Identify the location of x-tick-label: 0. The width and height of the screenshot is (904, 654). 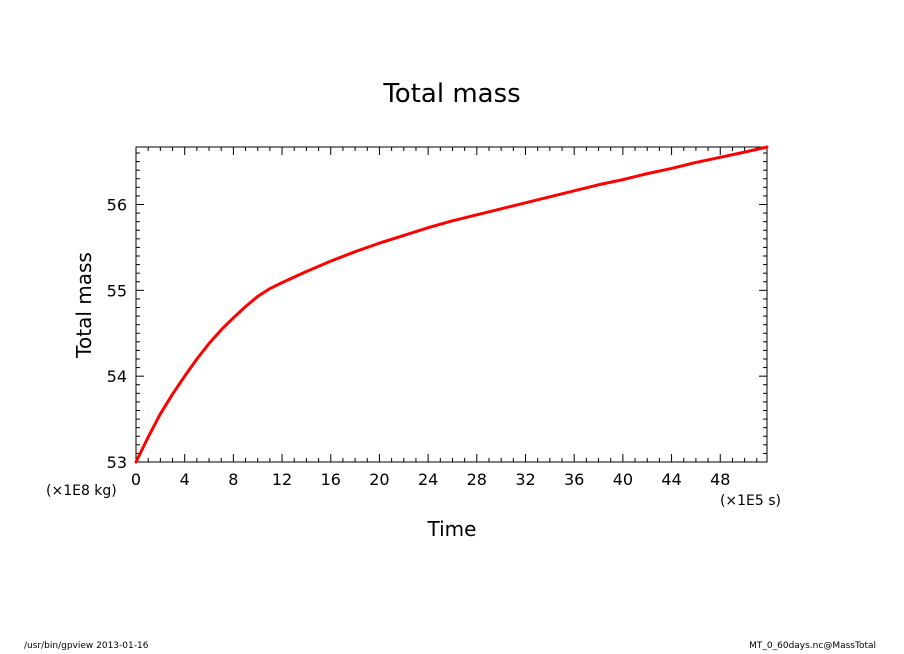
(136, 479).